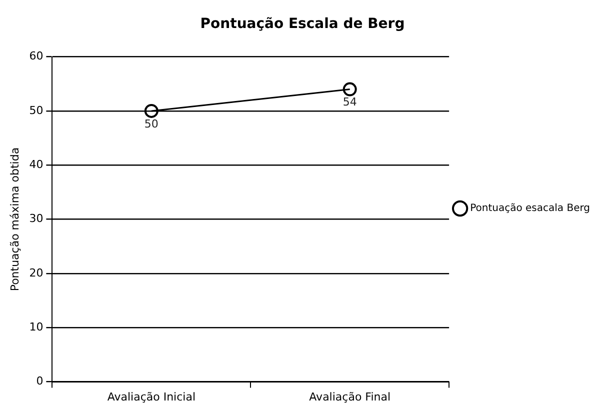 This screenshot has height=412, width=608. Describe the element at coordinates (40, 381) in the screenshot. I see `y-tick-label: 0` at that location.